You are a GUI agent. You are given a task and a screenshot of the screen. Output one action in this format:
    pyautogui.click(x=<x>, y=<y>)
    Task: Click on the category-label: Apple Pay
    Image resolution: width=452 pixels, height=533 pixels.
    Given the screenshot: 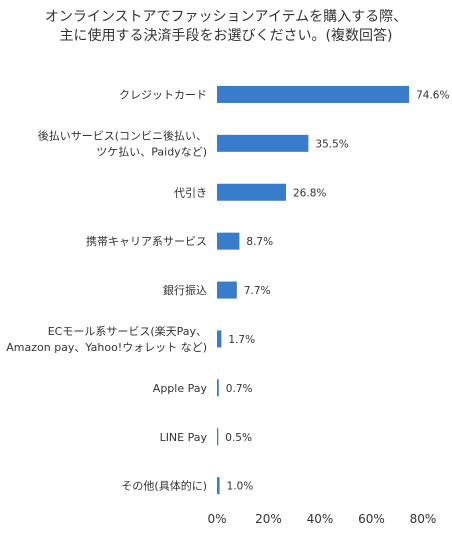 What is the action you would take?
    pyautogui.click(x=180, y=388)
    